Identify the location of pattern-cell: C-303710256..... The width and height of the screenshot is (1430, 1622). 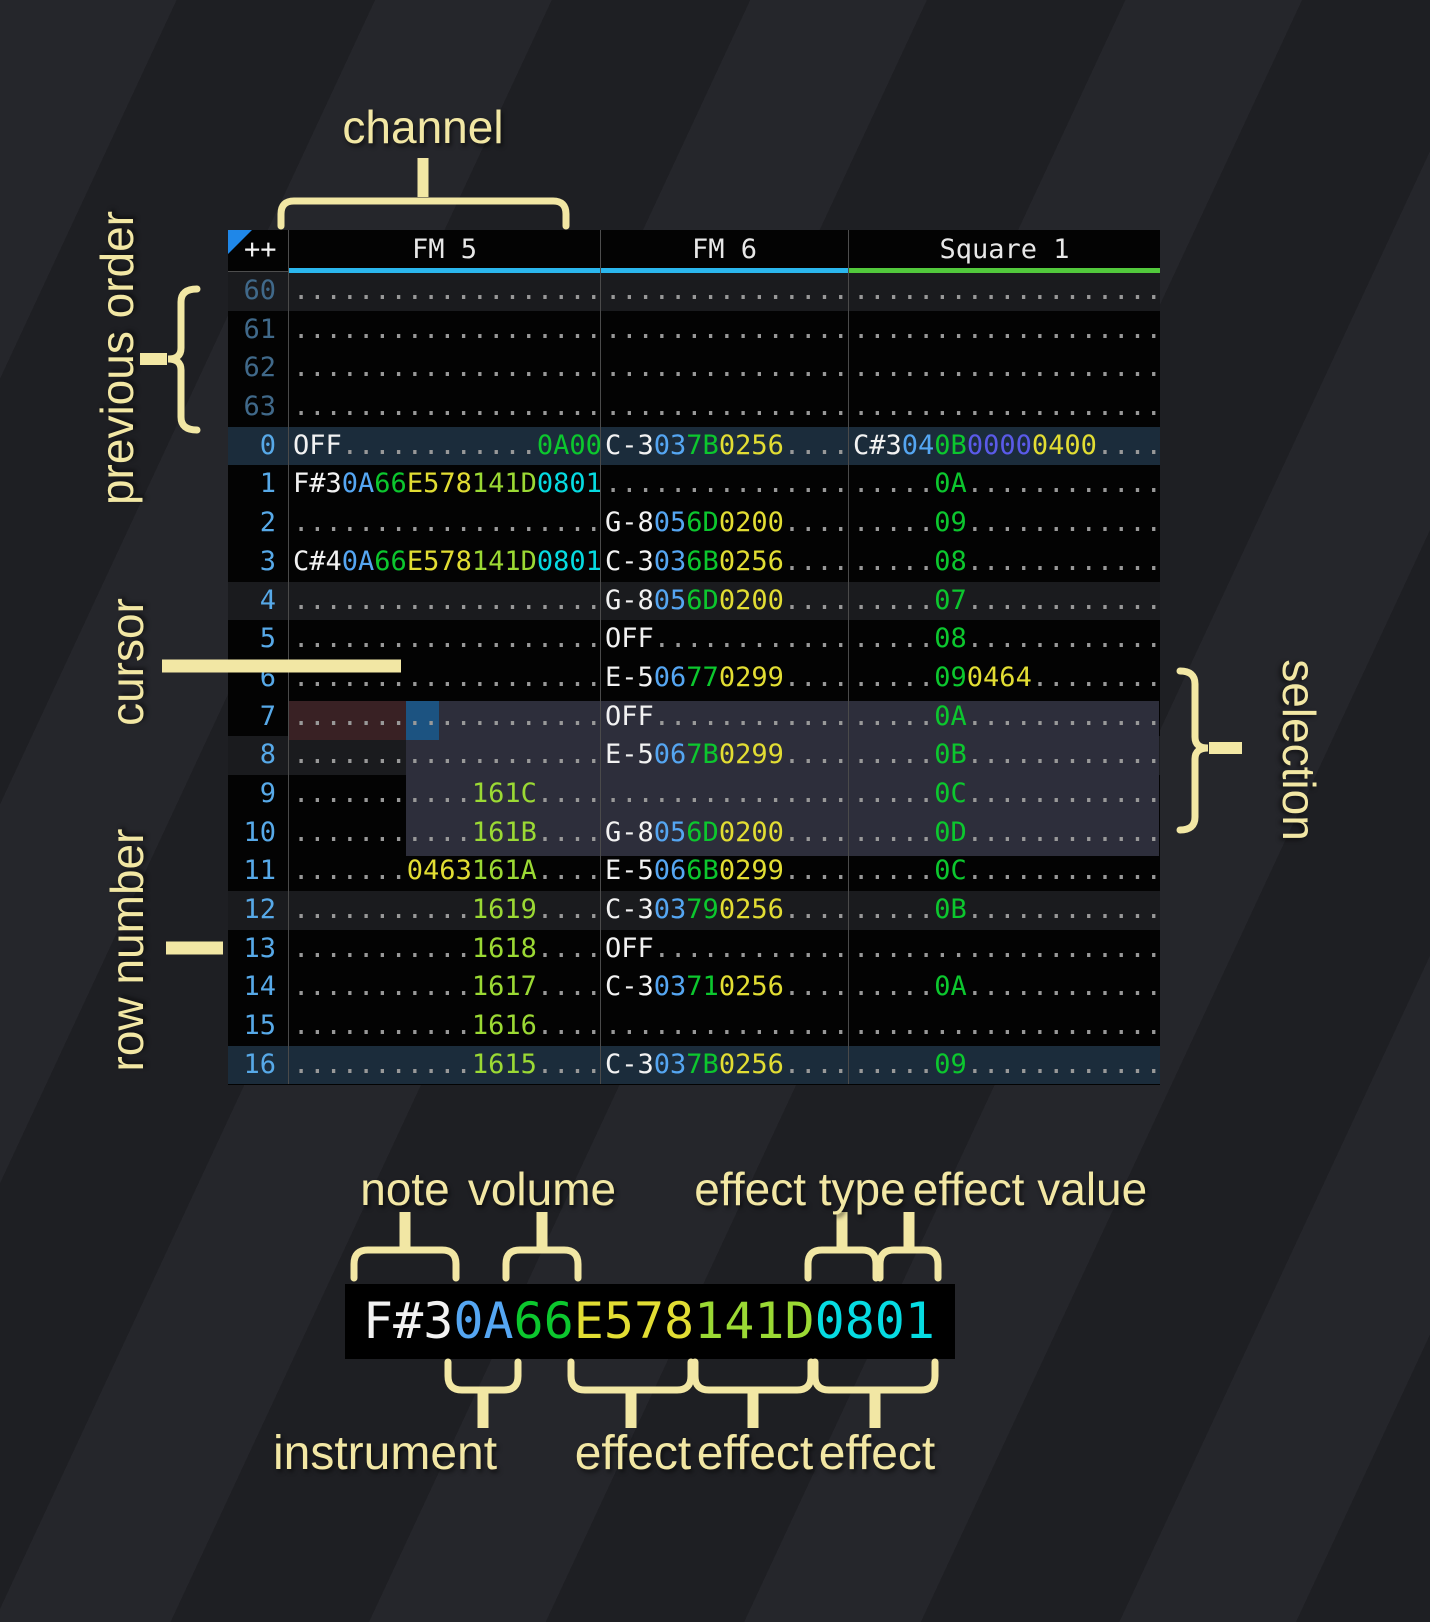
(724, 988).